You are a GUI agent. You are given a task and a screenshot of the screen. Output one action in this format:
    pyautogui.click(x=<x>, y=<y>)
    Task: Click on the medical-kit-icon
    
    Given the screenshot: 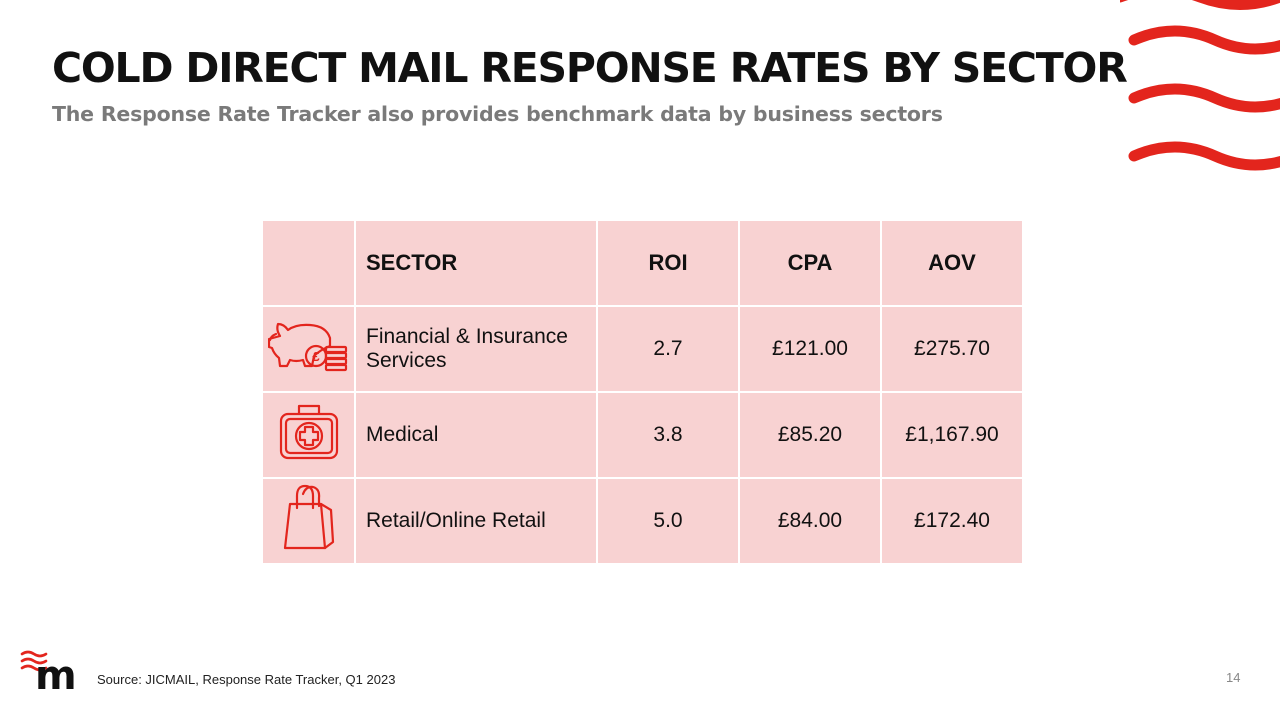 What is the action you would take?
    pyautogui.click(x=309, y=435)
    